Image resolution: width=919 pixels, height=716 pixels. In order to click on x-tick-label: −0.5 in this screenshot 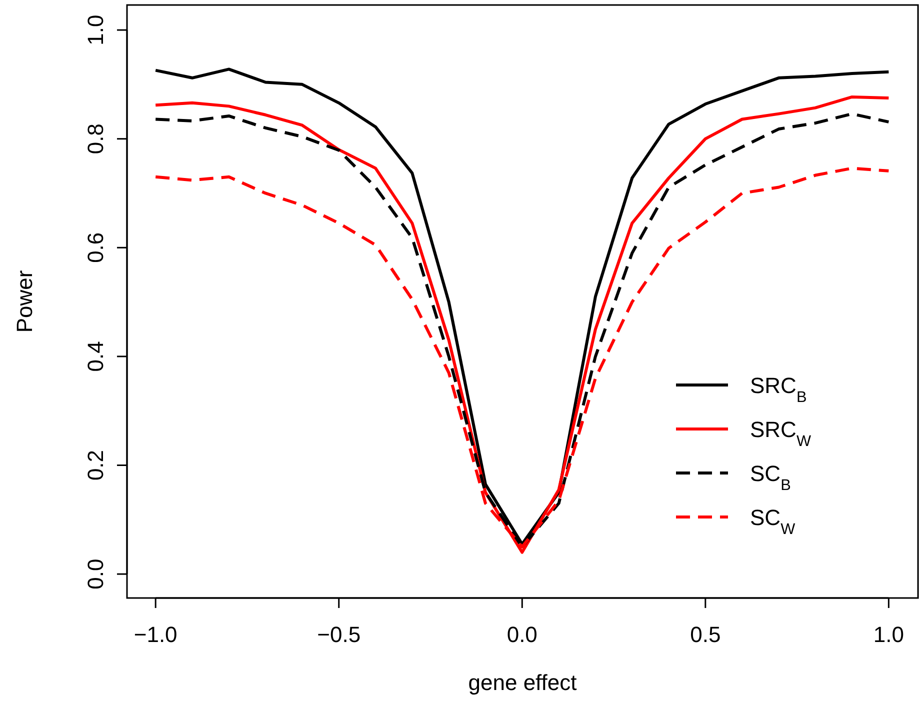, I will do `click(339, 634)`.